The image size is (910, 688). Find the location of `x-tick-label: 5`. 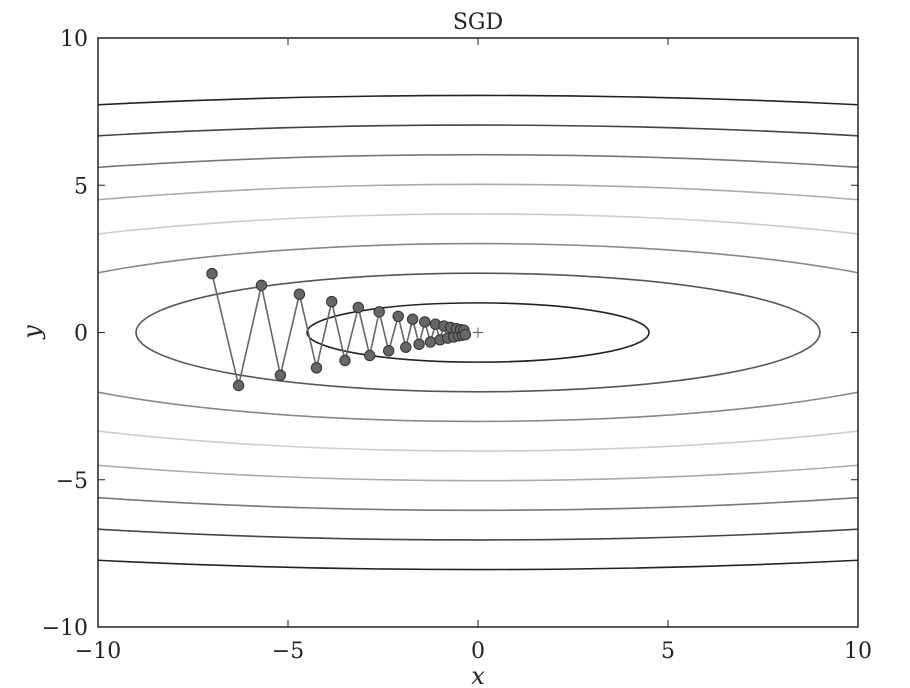

x-tick-label: 5 is located at coordinates (668, 651).